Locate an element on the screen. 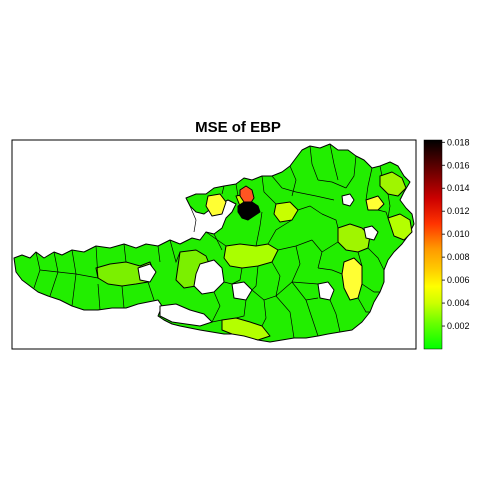  colorbar-tick-label: 0.016 is located at coordinates (458, 165).